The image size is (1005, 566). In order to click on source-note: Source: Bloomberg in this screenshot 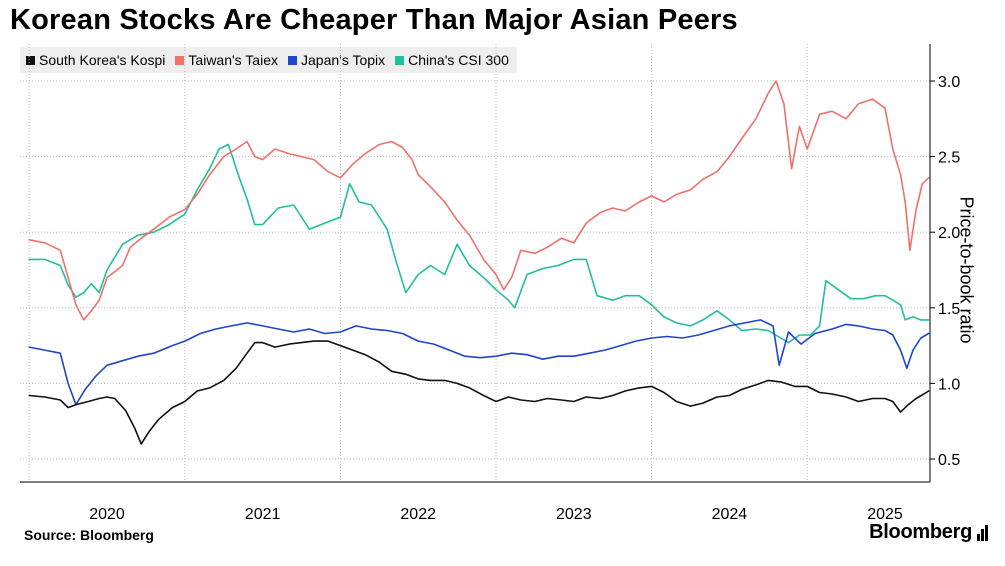, I will do `click(89, 535)`.